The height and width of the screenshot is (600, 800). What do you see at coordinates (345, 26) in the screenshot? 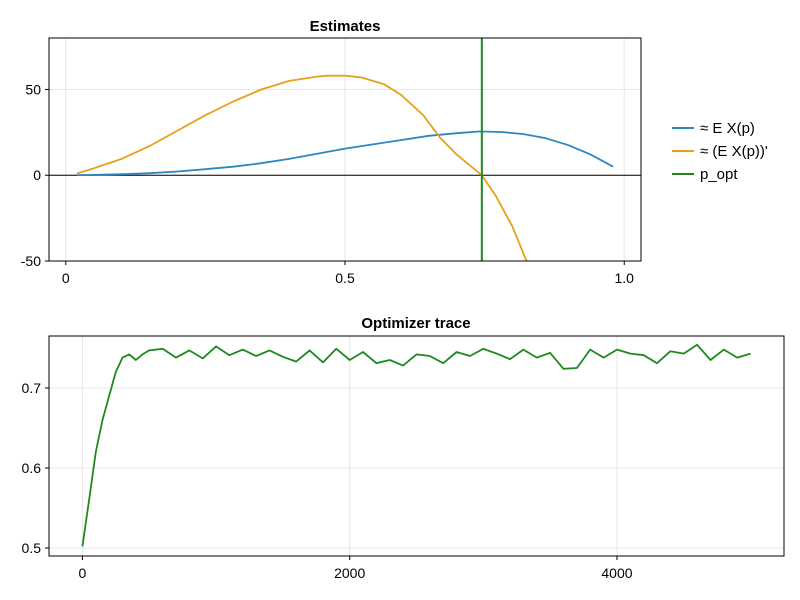
I see `estimates-title: Estimates` at bounding box center [345, 26].